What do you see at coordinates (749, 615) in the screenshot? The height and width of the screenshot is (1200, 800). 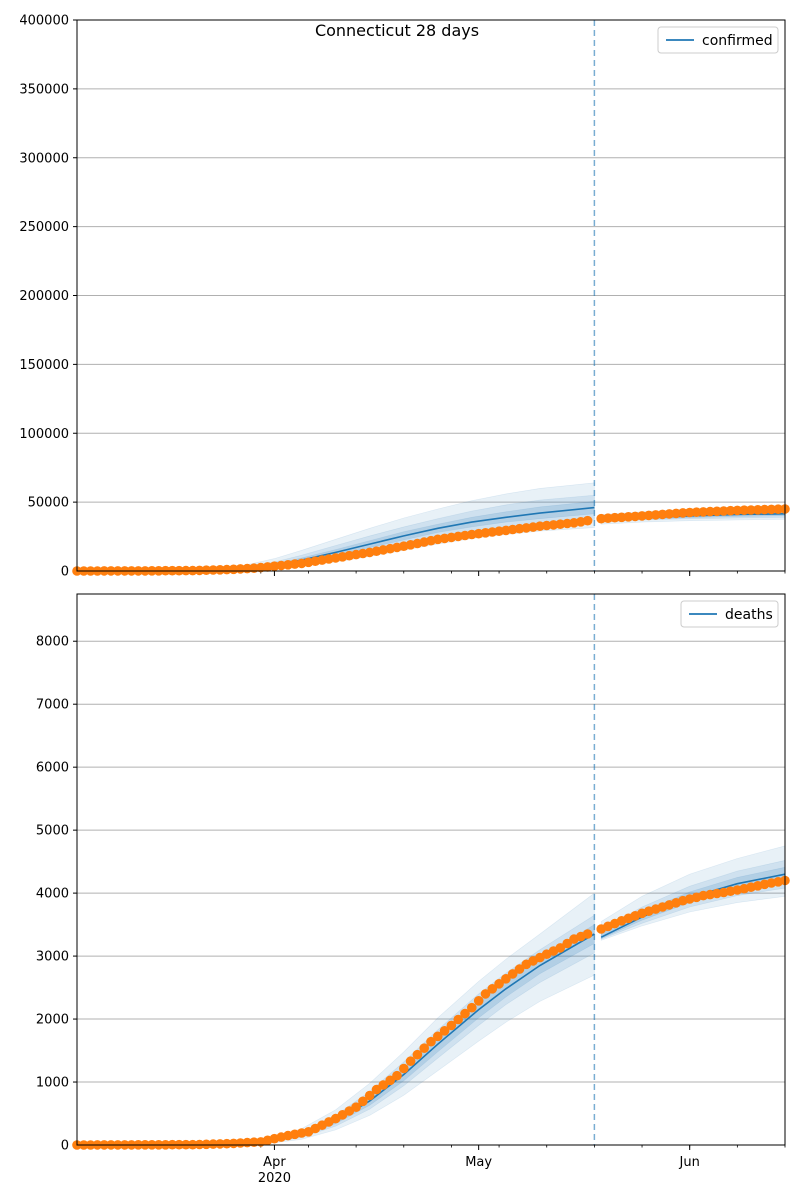 I see `legend-label: deaths` at bounding box center [749, 615].